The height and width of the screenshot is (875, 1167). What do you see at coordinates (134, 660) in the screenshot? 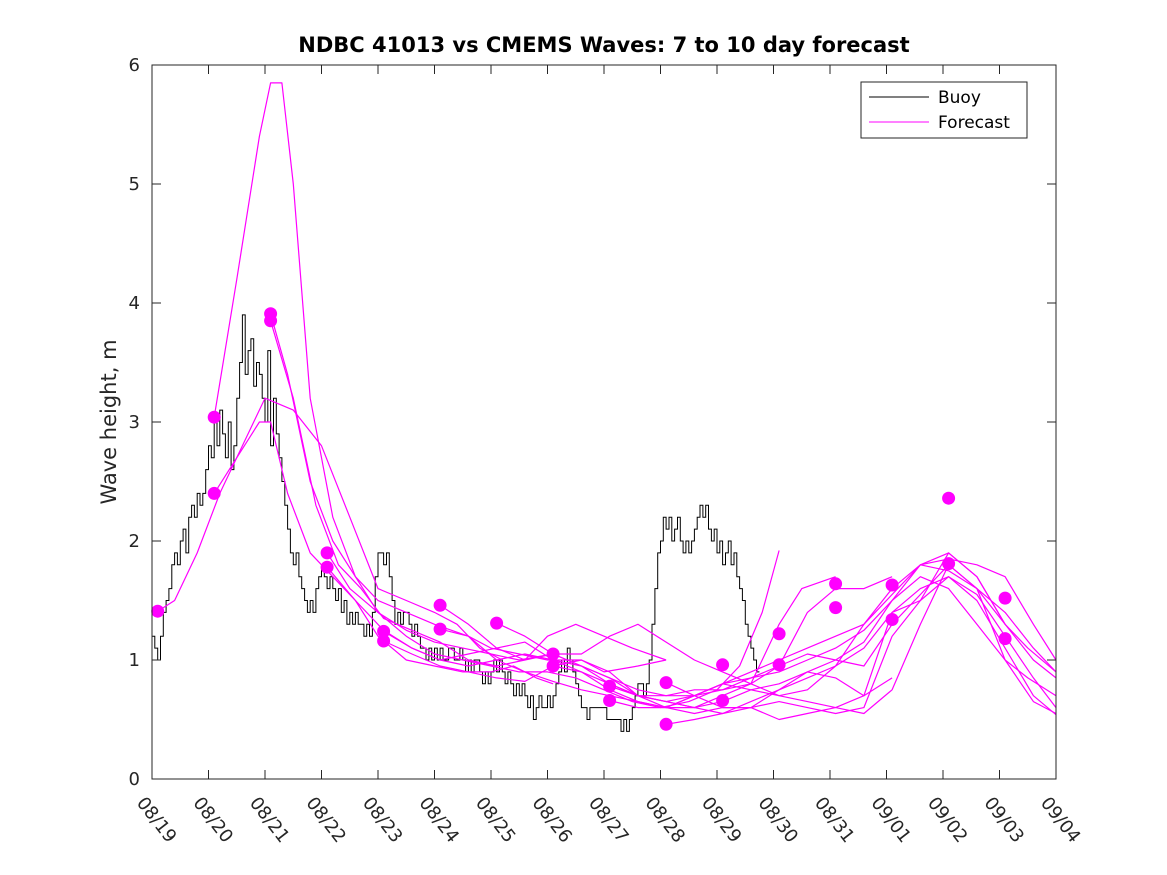
I see `y-tick-label: 1` at bounding box center [134, 660].